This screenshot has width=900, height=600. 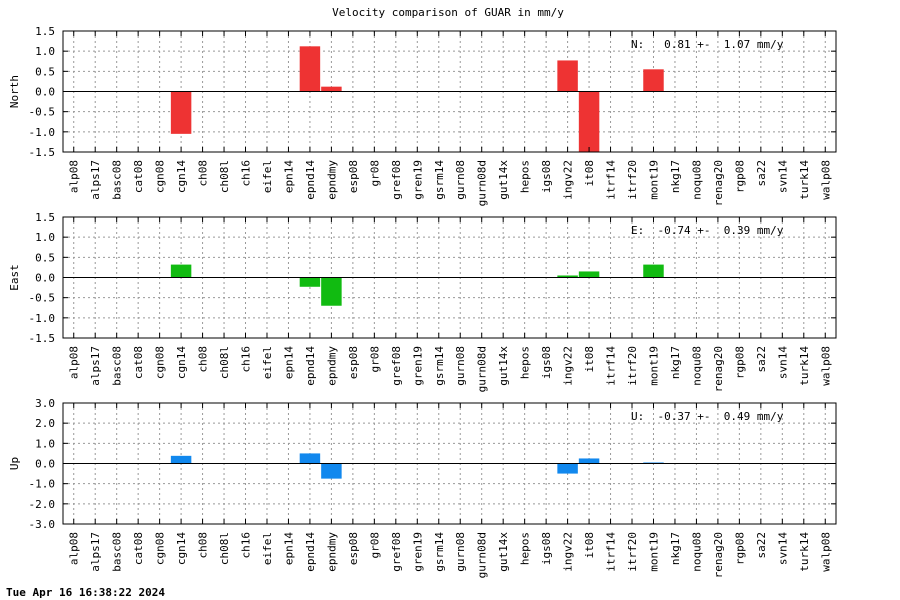 What do you see at coordinates (696, 366) in the screenshot?
I see `x-tick-label: noqu08` at bounding box center [696, 366].